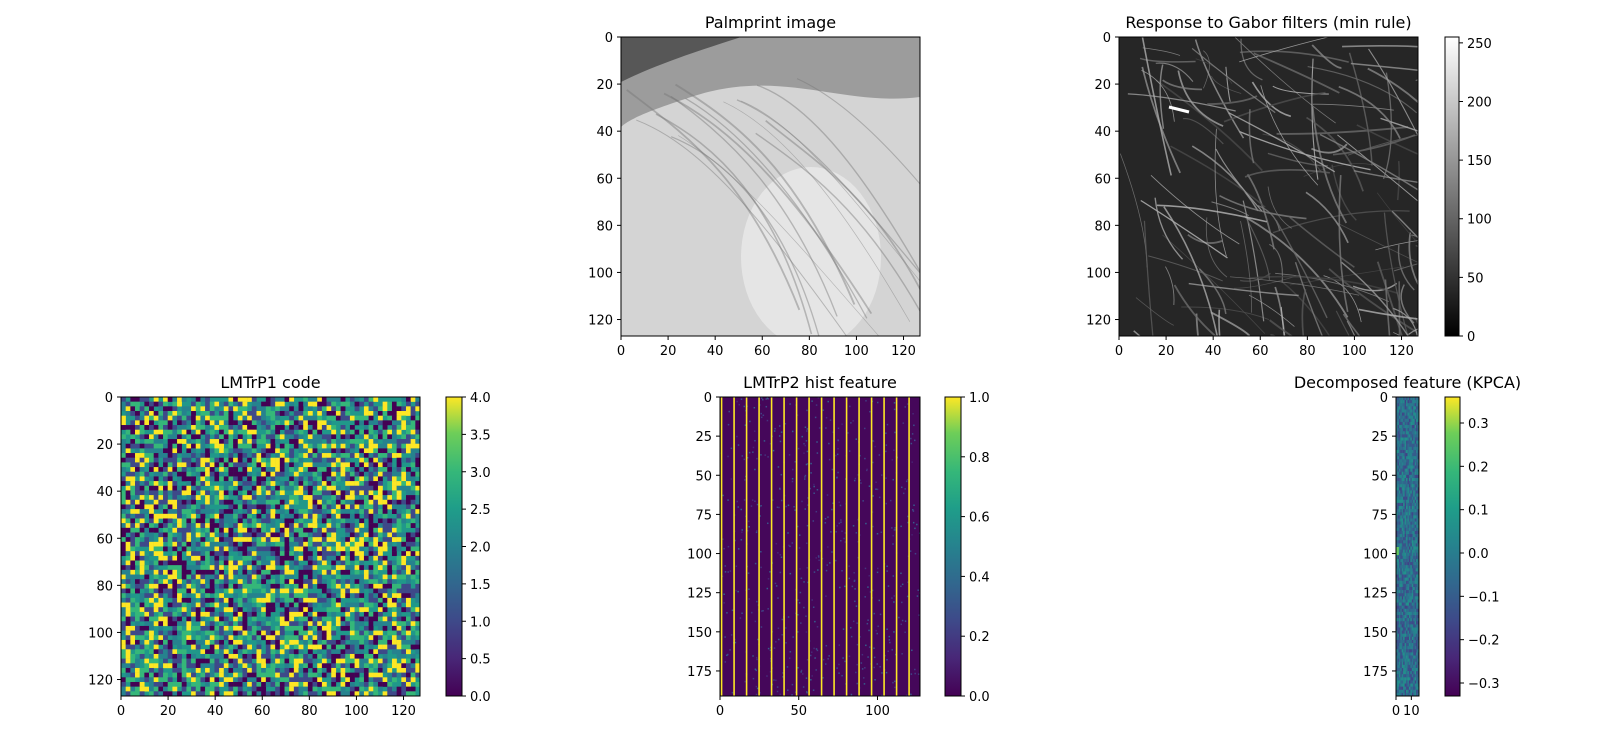 This screenshot has width=1600, height=750. Describe the element at coordinates (1484, 641) in the screenshot. I see `colorbar-tick-label: −0.2` at that location.